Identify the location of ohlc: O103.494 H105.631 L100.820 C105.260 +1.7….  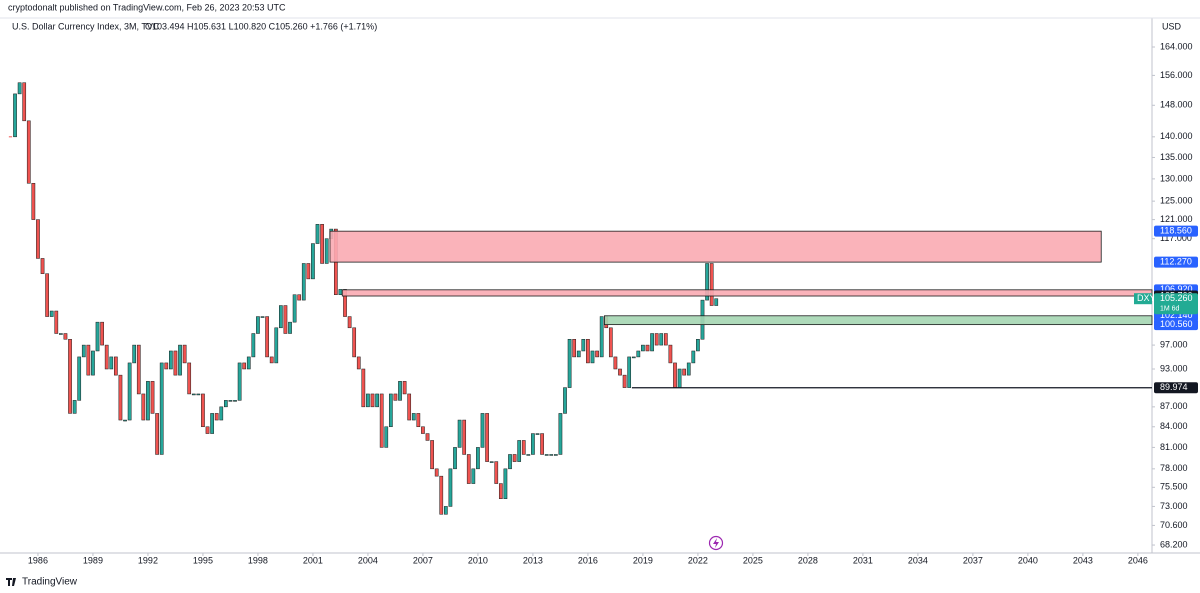
(261, 26).